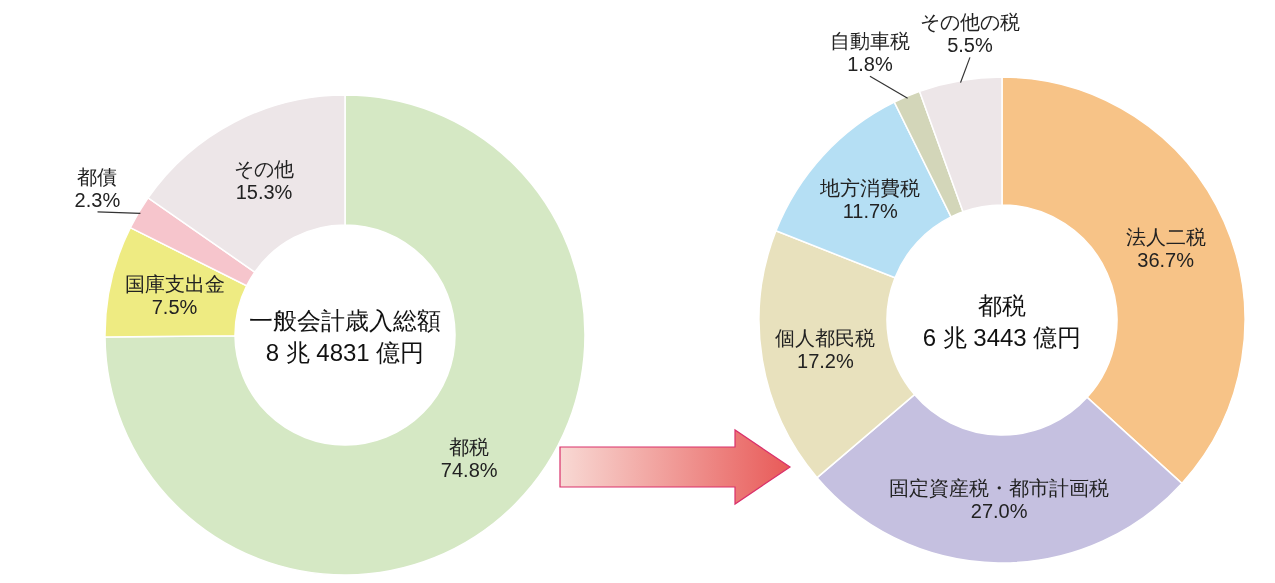 This screenshot has width=1275, height=583. What do you see at coordinates (999, 487) in the screenshot?
I see `slice-label: 固定資産税・都市計画税` at bounding box center [999, 487].